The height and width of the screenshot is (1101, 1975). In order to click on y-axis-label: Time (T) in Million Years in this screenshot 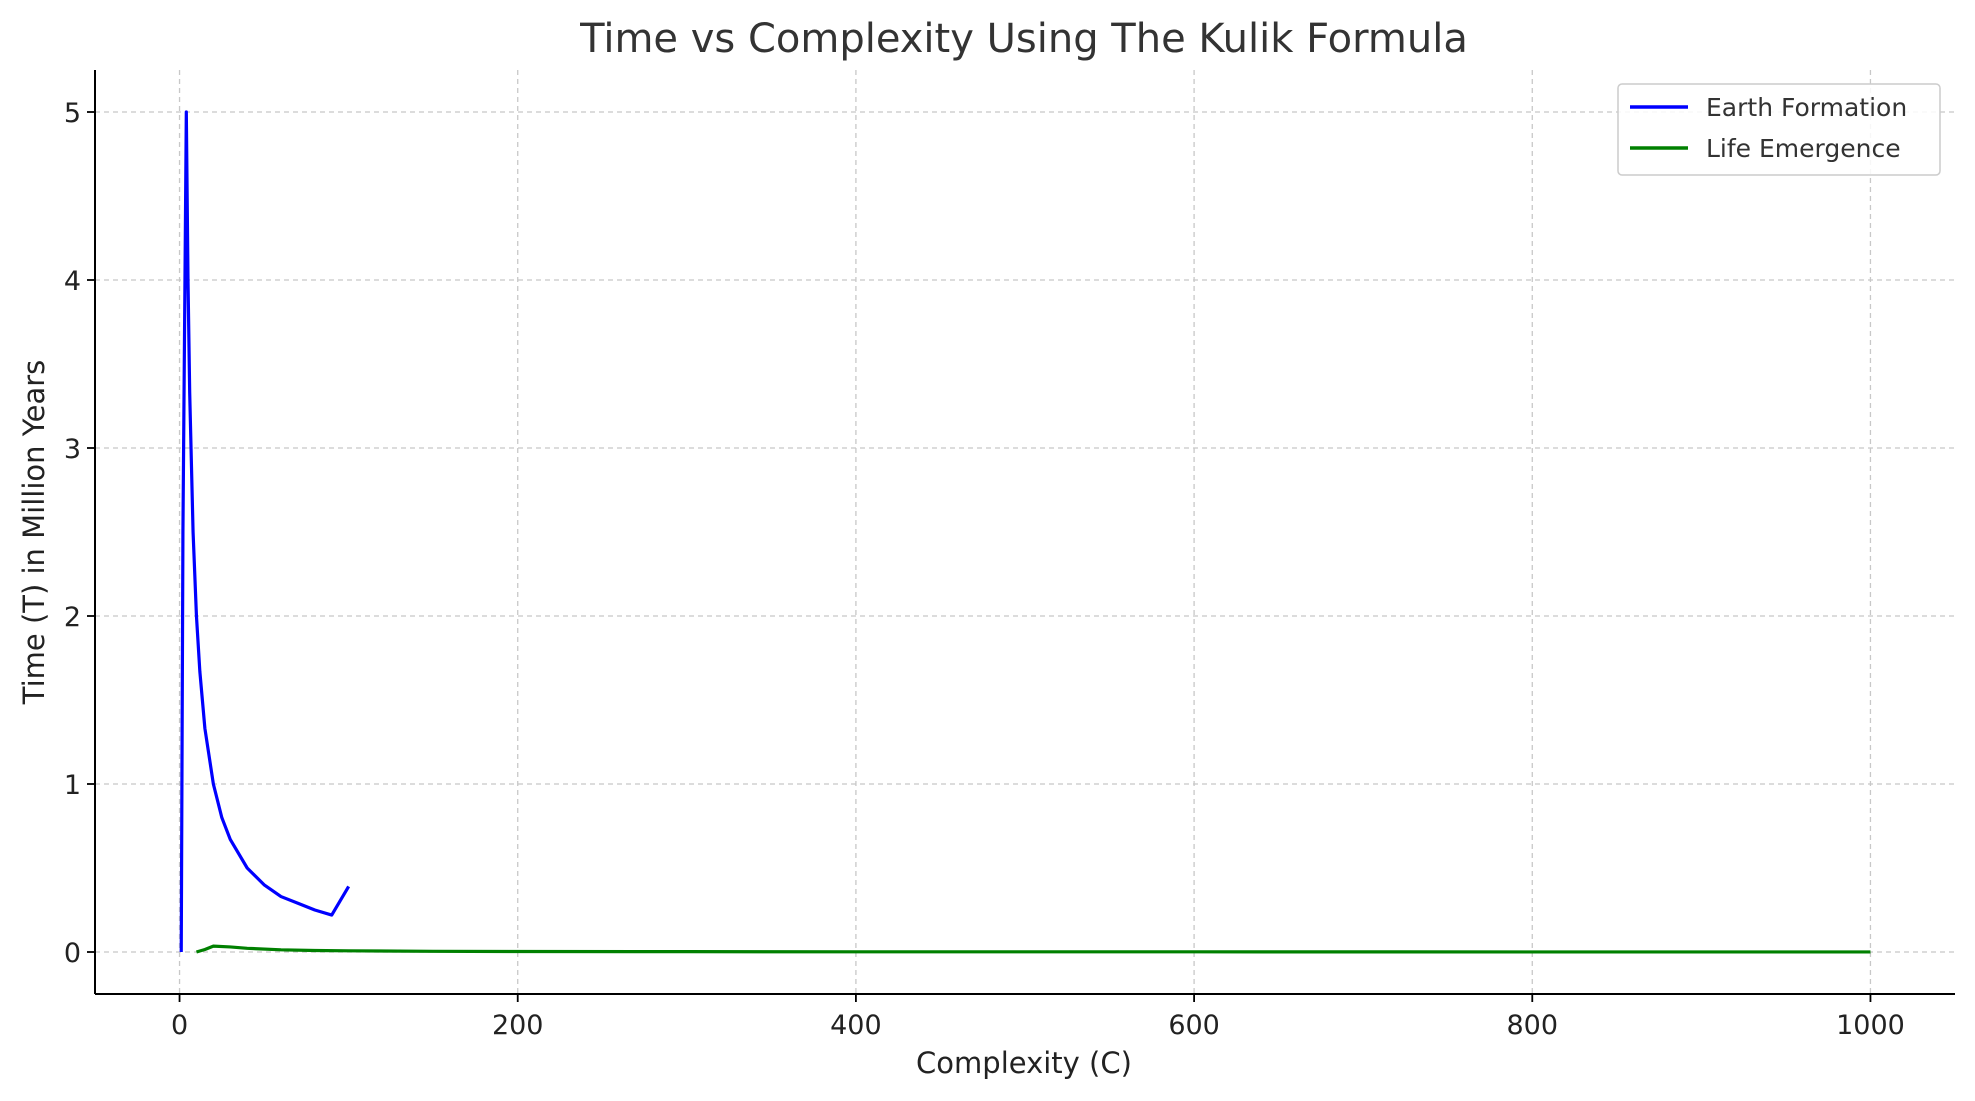, I will do `click(34, 533)`.